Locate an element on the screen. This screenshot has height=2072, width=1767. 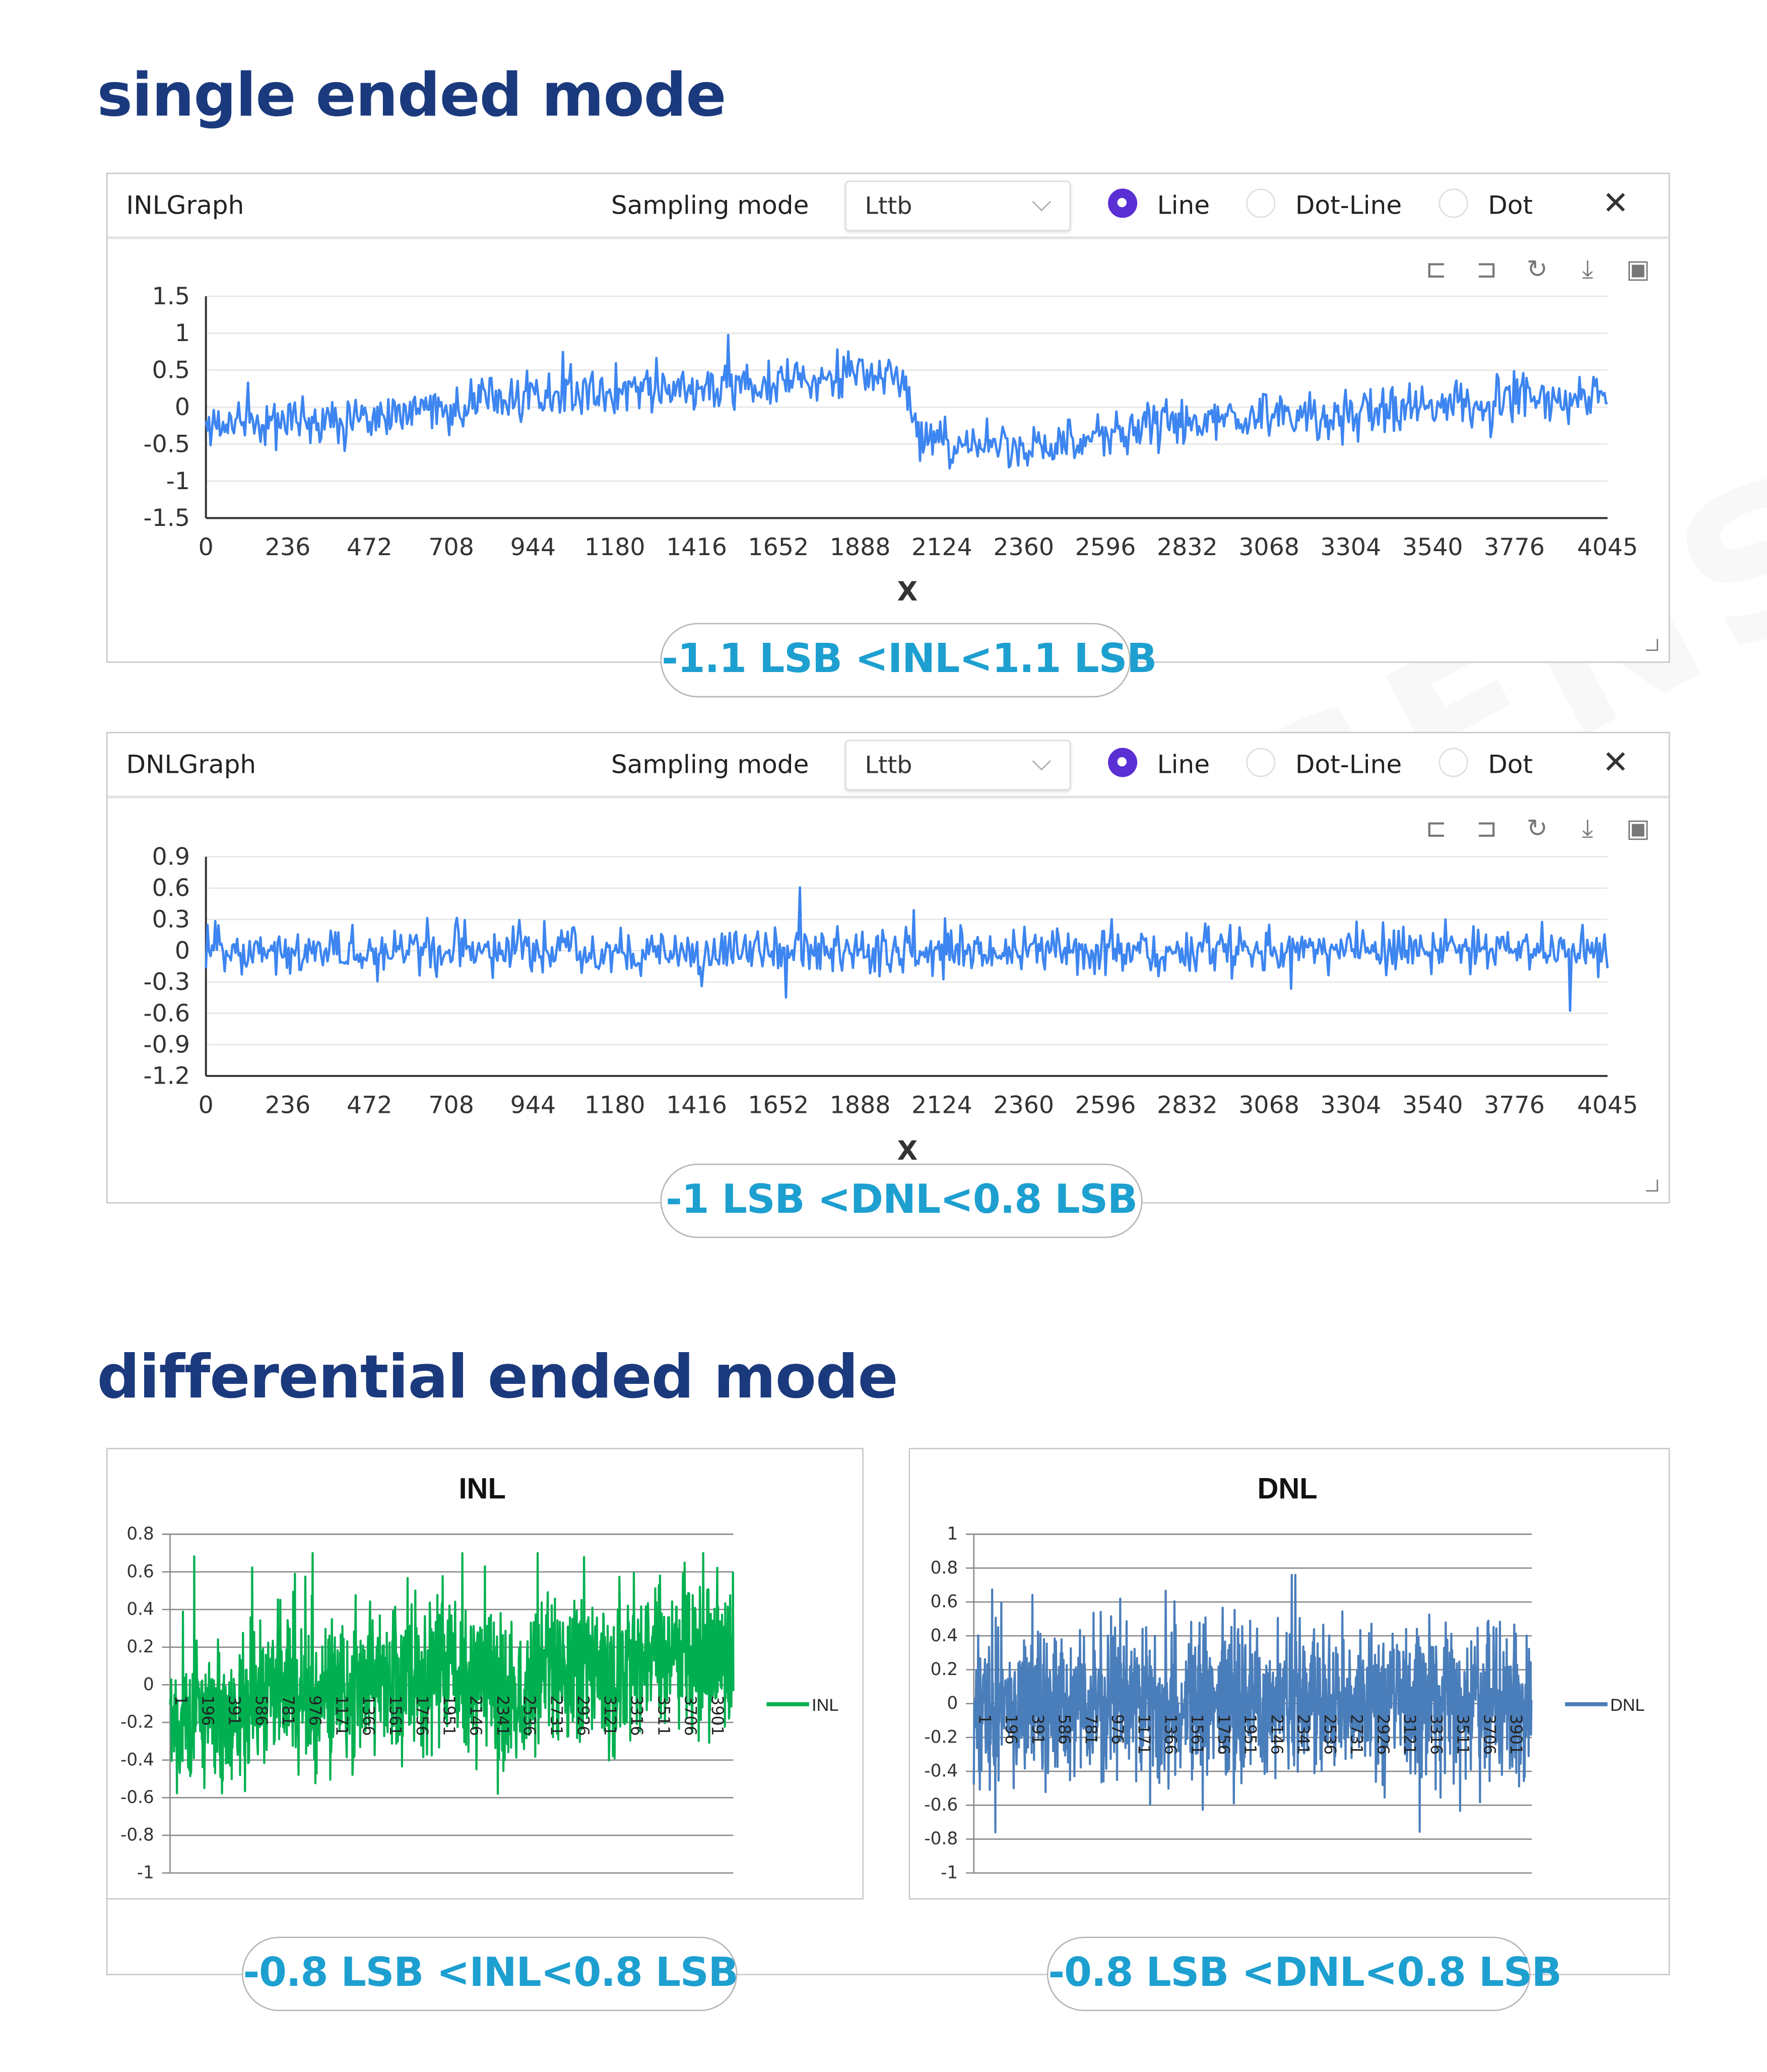
section-title-single: single ended mode is located at coordinates (411, 94).